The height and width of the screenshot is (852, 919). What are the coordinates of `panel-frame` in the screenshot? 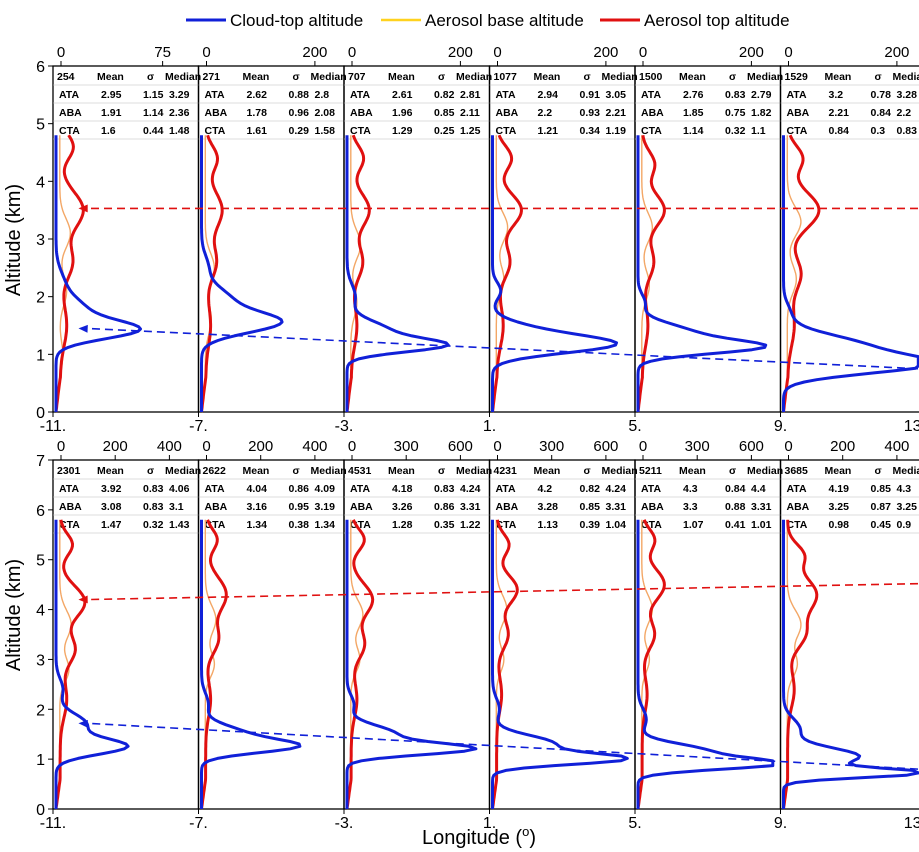 It's located at (849, 239).